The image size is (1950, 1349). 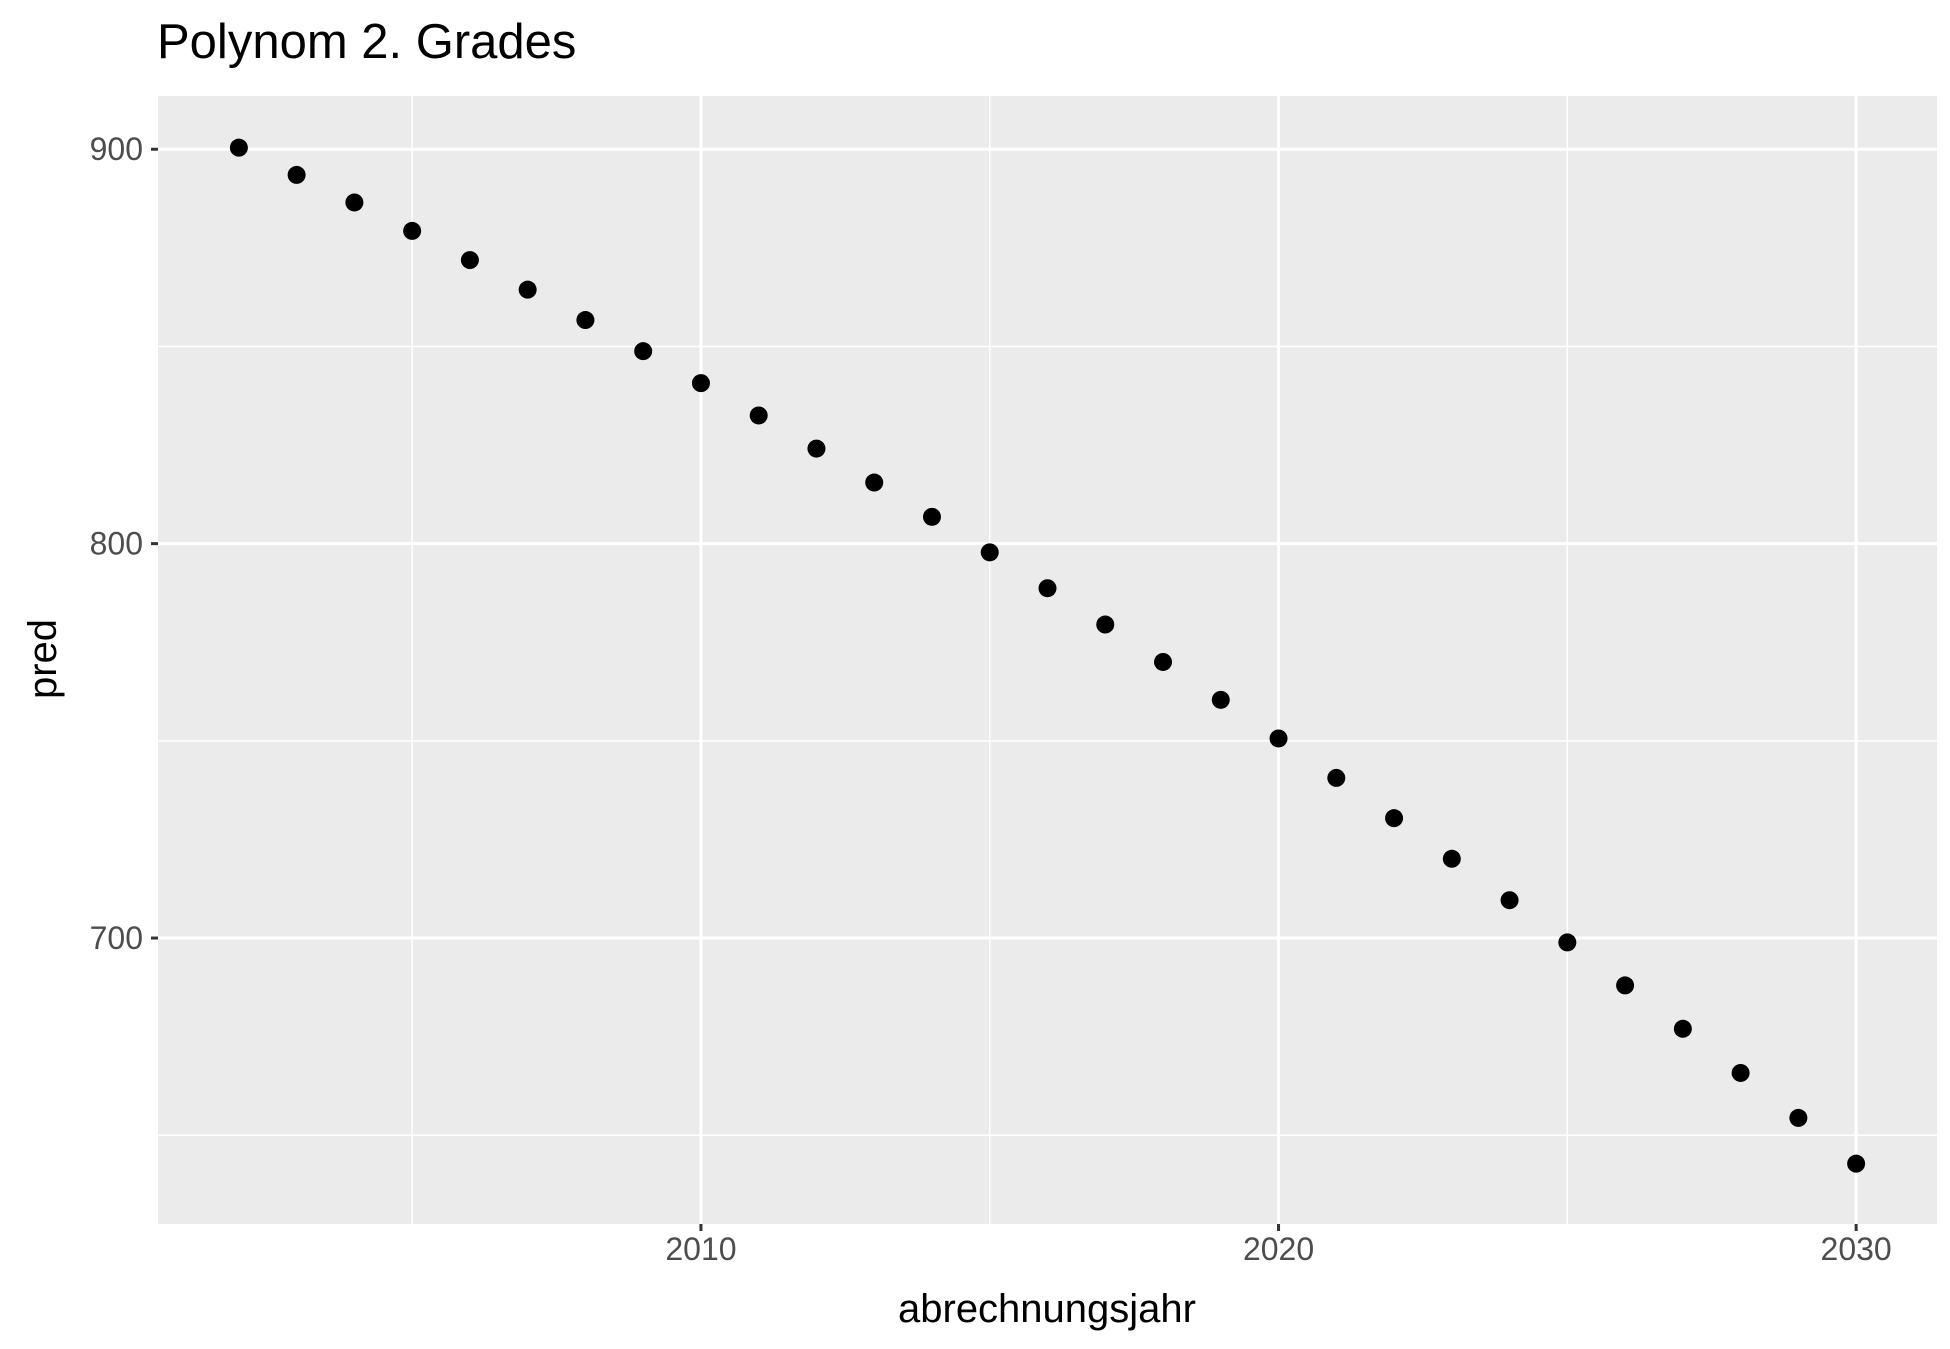 I want to click on y-tick-label: 800, so click(x=116, y=544).